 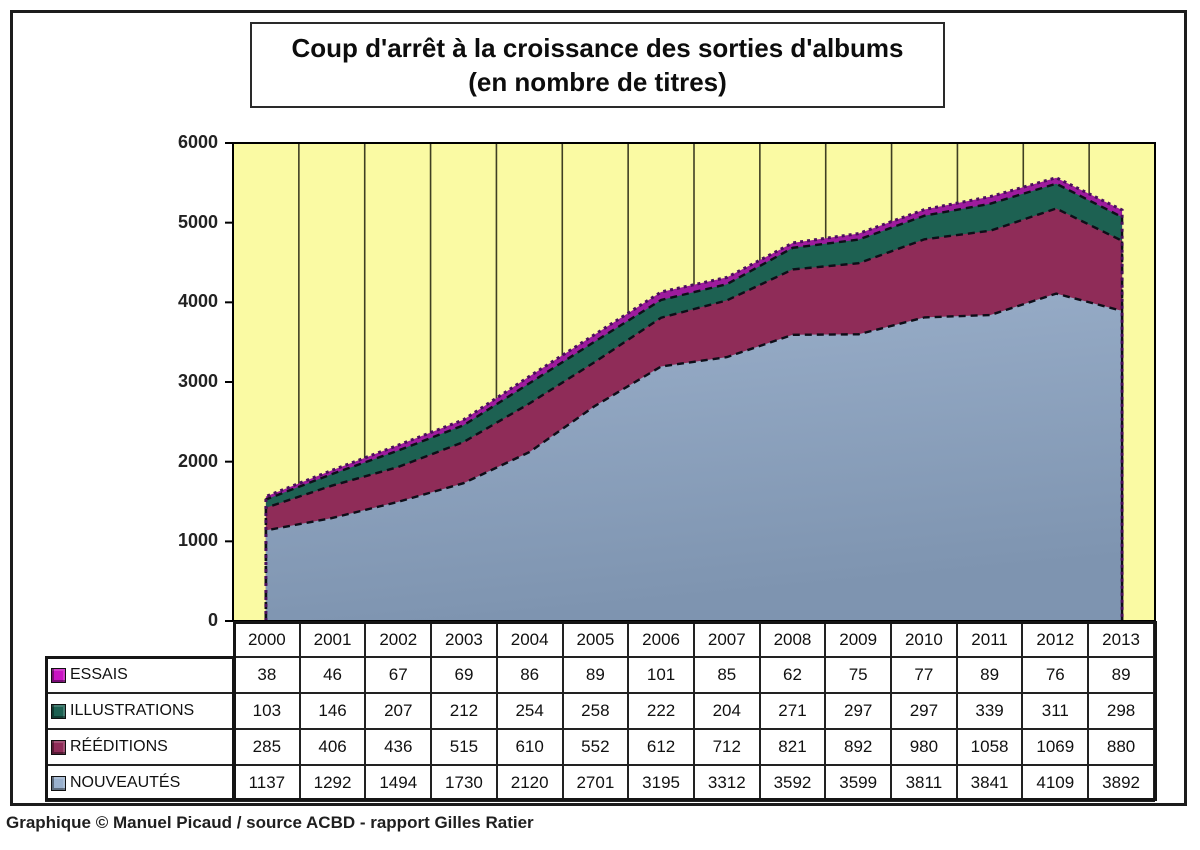 What do you see at coordinates (464, 675) in the screenshot?
I see `value-cell: 69` at bounding box center [464, 675].